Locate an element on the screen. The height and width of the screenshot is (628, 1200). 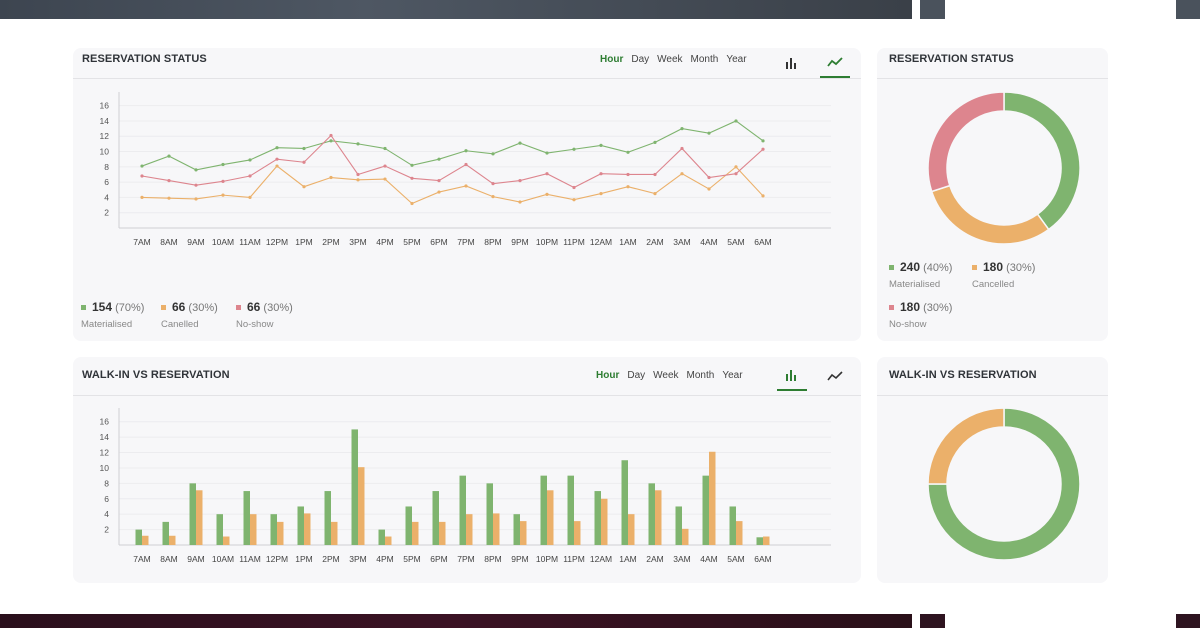
donut-slice-walk-in is located at coordinates (1004, 484).